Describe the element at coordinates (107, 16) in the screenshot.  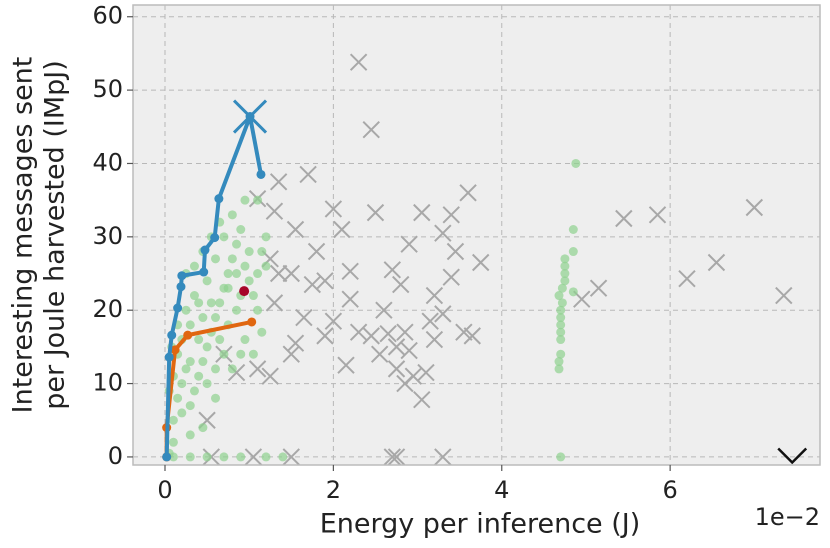
I see `y-tick-label: 60` at that location.